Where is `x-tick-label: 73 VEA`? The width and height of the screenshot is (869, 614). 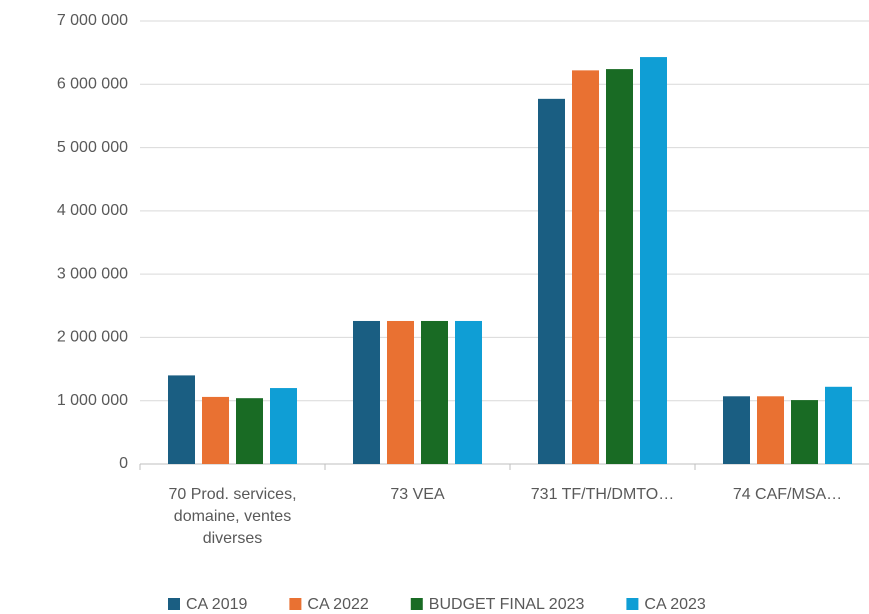
x-tick-label: 73 VEA is located at coordinates (417, 494).